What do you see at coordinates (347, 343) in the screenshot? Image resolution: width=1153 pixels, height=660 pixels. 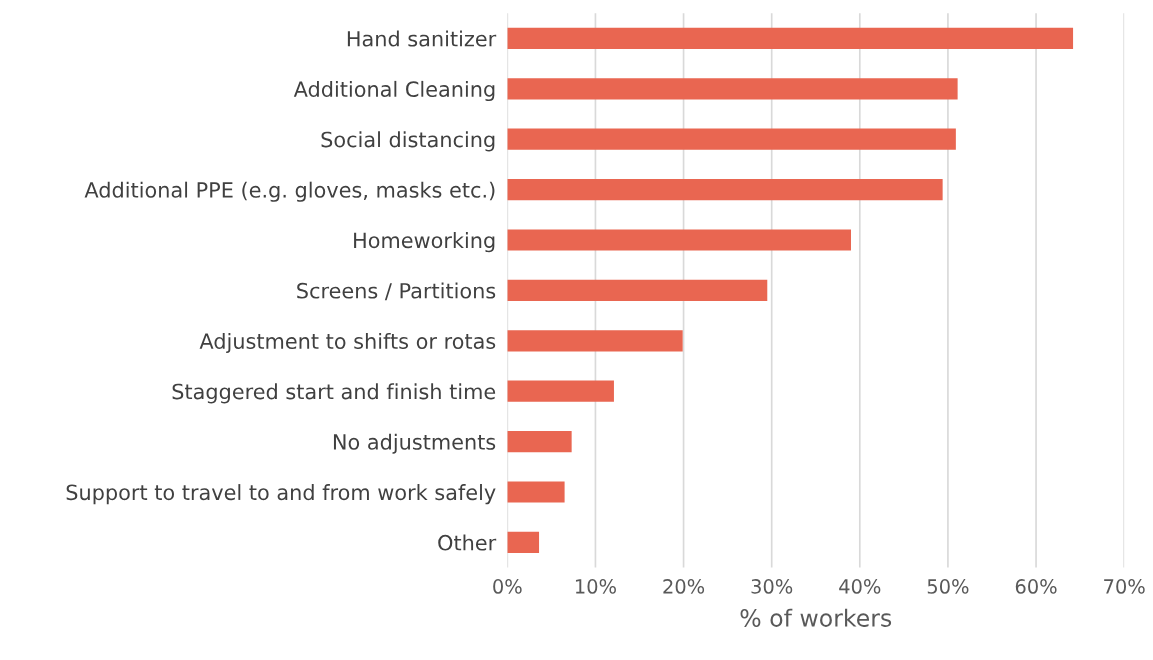 I see `y-tick-label: Adjustment to shifts or rotas` at bounding box center [347, 343].